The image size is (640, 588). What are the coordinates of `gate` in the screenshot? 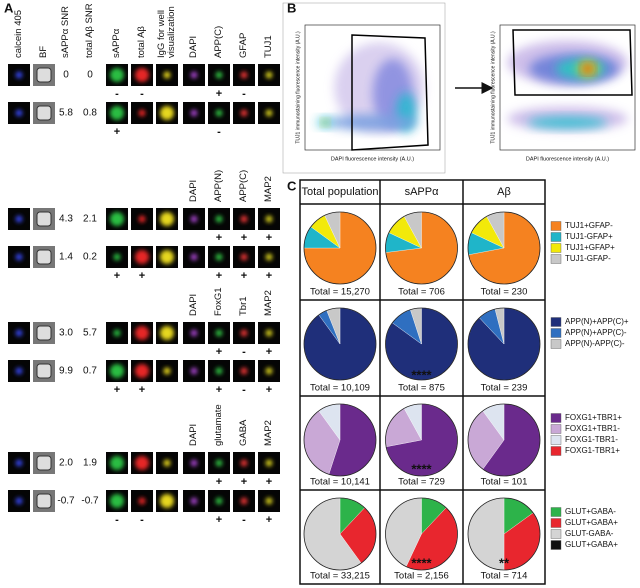 It's located at (572, 62).